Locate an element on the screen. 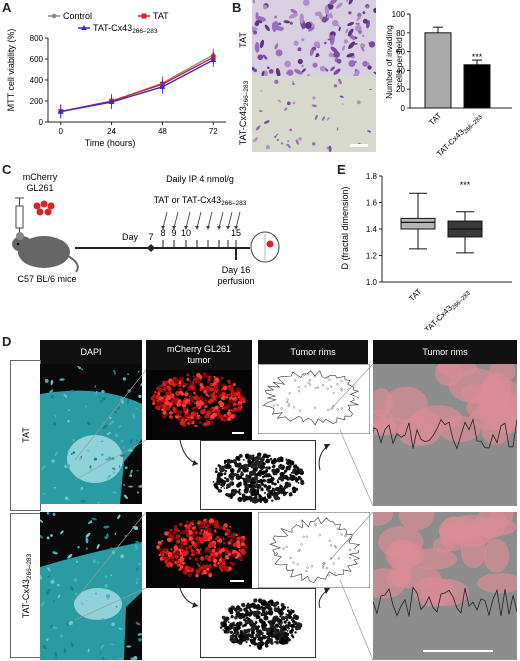 The width and height of the screenshot is (520, 661). panel-b-significance: *** is located at coordinates (477, 57).